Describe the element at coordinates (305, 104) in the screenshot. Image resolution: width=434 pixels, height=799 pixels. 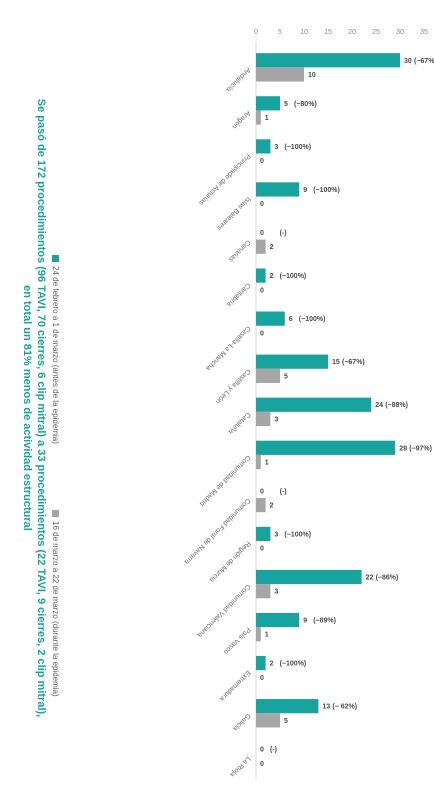
I see `percent-change-label: (−80%)` at that location.